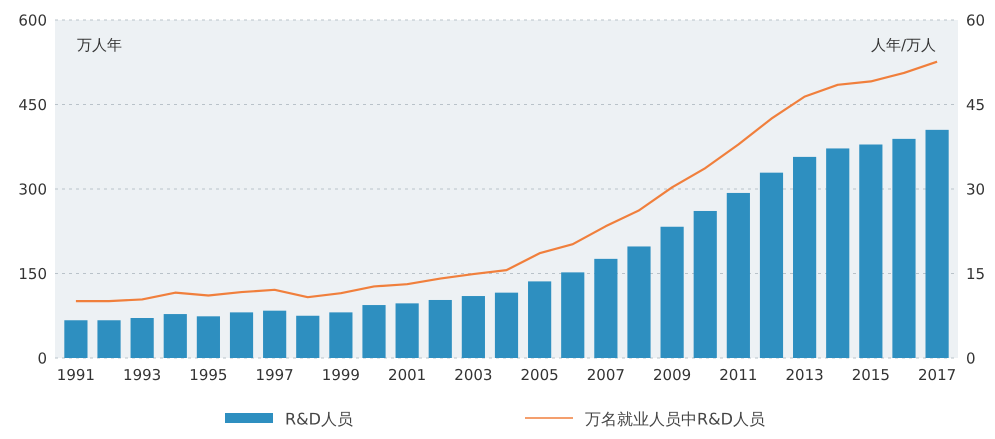  Describe the element at coordinates (976, 105) in the screenshot. I see `y2-tick-label: 45` at that location.